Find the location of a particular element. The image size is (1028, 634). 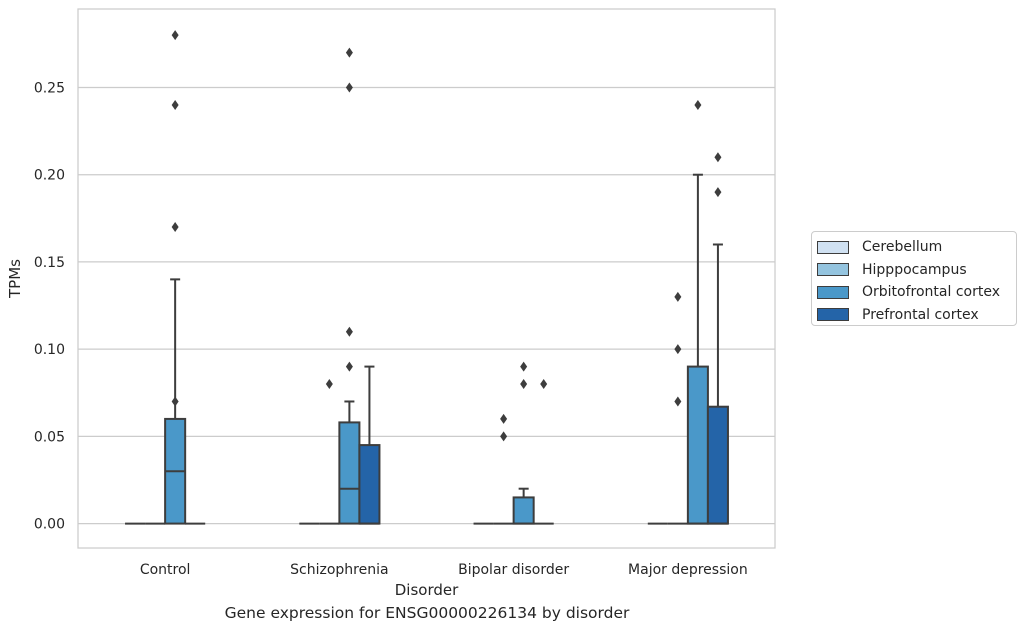

legend-label: Hipppocampus is located at coordinates (914, 269).